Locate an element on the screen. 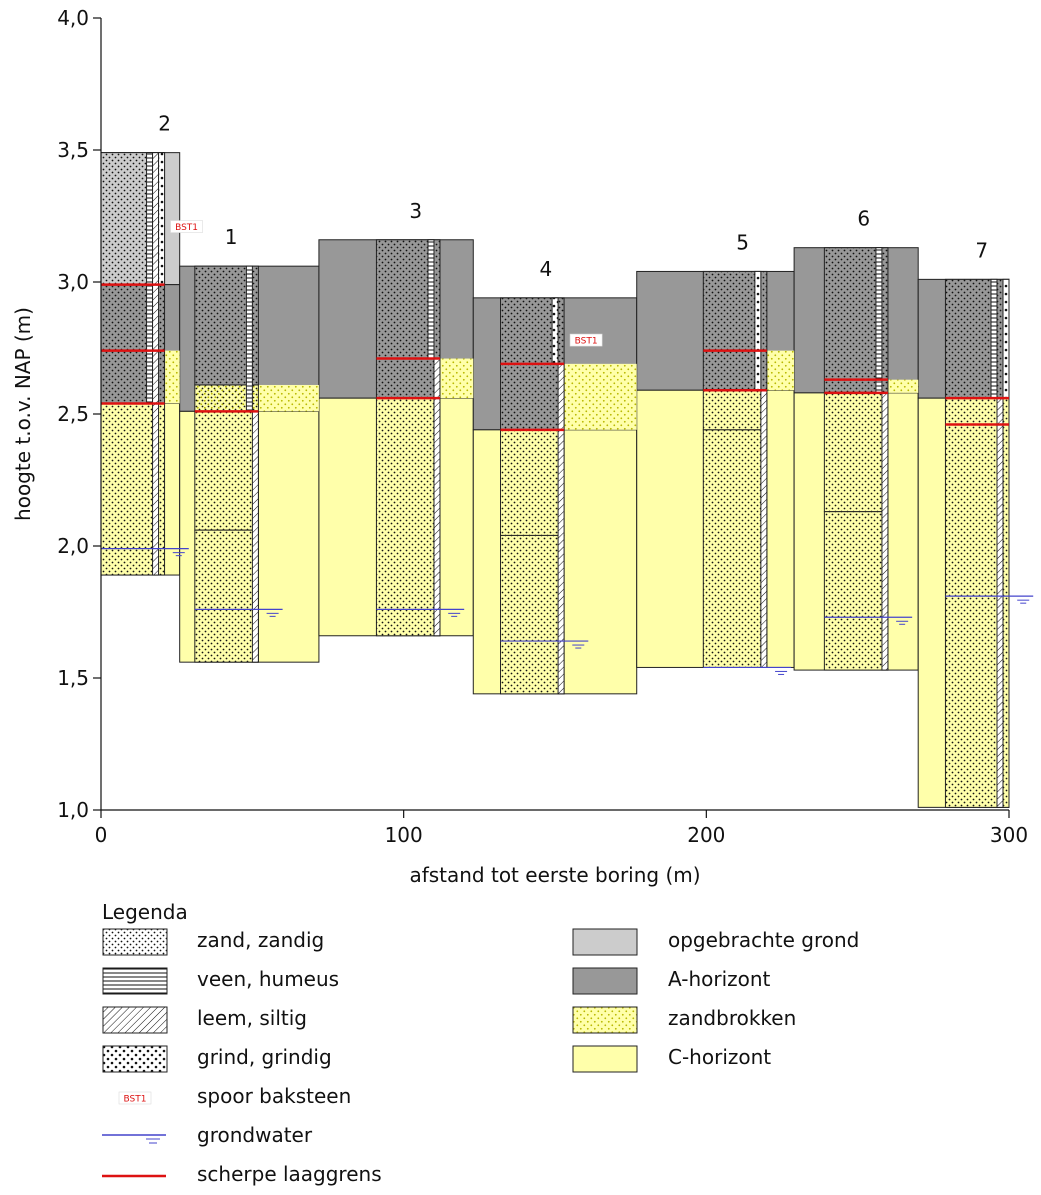  legend-label-leem: leem, siltig is located at coordinates (252, 1018).